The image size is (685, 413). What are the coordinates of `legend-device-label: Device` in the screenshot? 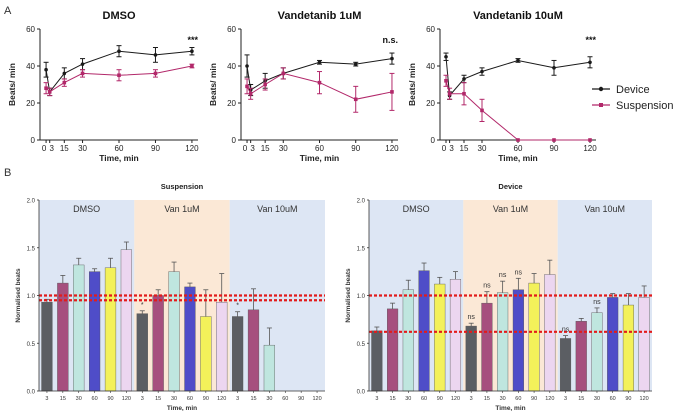 It's located at (633, 90).